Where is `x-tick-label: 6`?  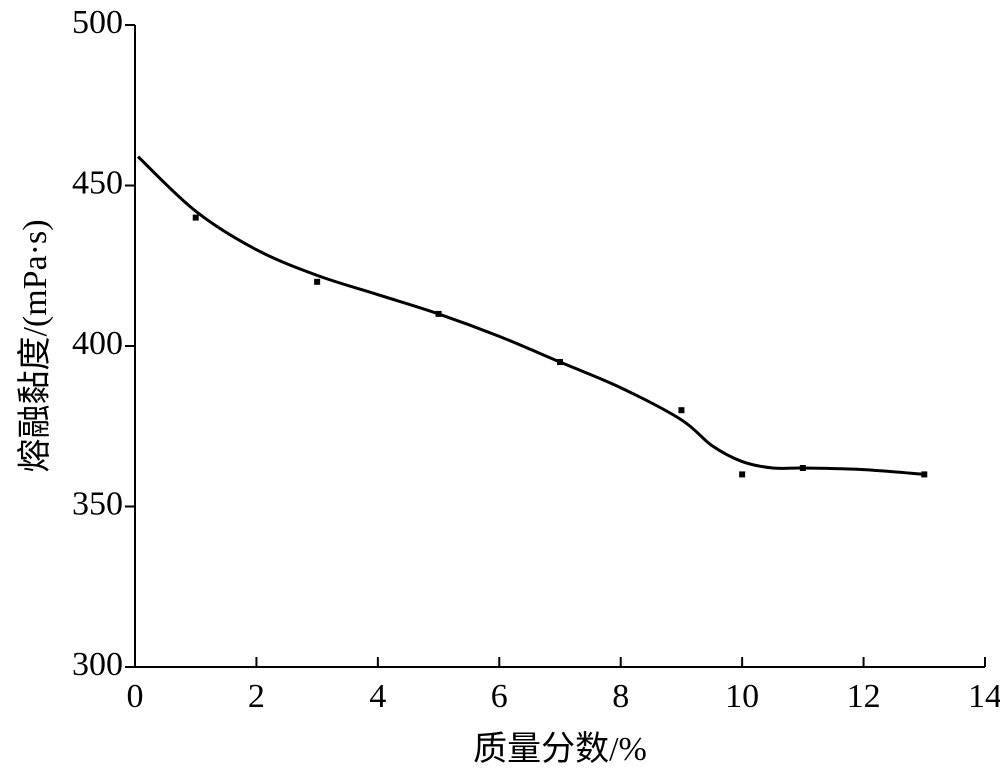 x-tick-label: 6 is located at coordinates (499, 696).